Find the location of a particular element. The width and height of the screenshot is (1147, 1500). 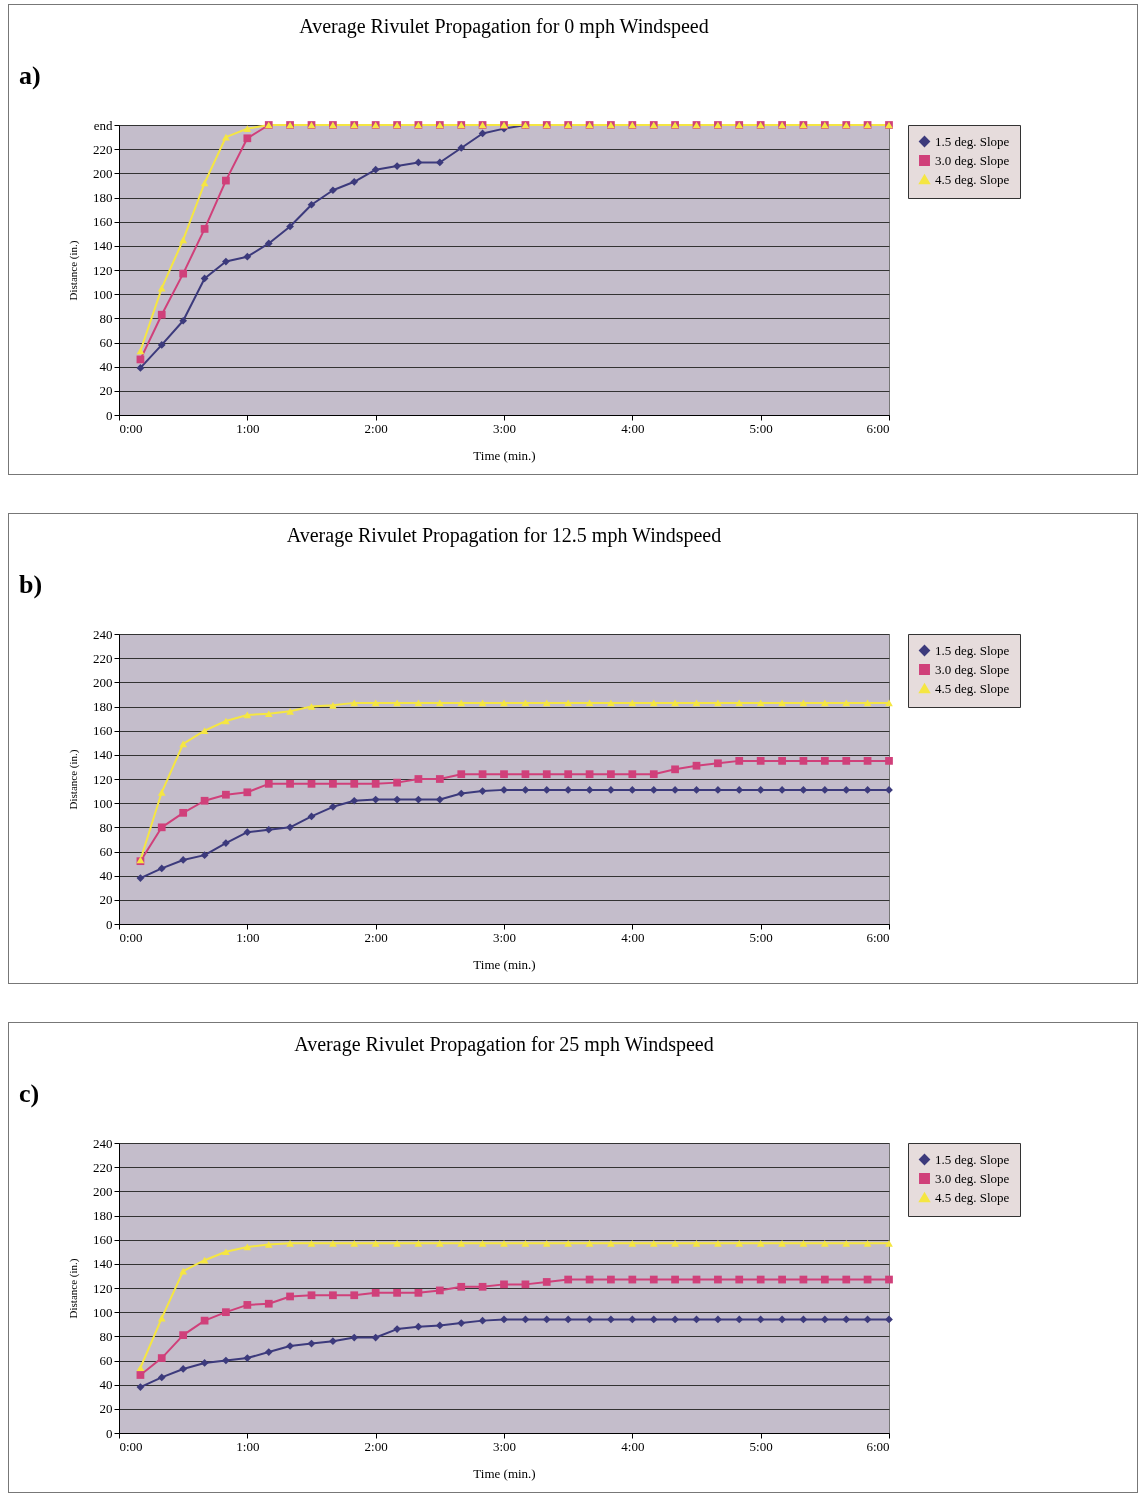

chart-title: Average Rivulet Propagation for 25 mph Windspeed is located at coordinates (504, 1044).